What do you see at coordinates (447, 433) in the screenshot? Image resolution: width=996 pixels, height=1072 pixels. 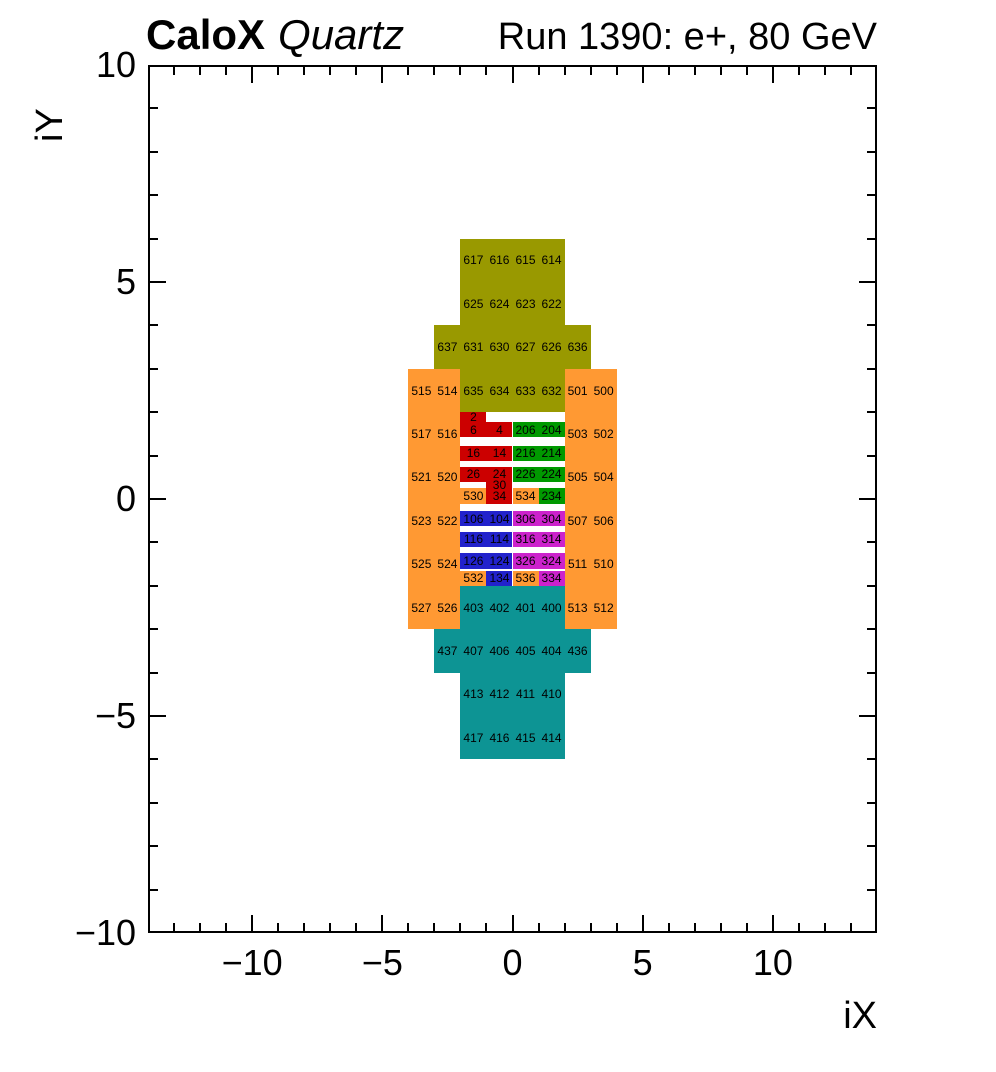 I see `channel-516: 516` at bounding box center [447, 433].